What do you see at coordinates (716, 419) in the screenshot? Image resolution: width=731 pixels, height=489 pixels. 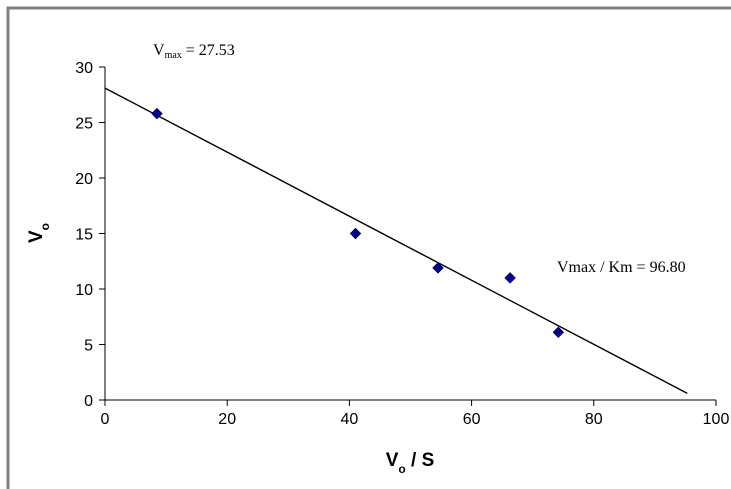 I see `x-tick-label: 100` at bounding box center [716, 419].